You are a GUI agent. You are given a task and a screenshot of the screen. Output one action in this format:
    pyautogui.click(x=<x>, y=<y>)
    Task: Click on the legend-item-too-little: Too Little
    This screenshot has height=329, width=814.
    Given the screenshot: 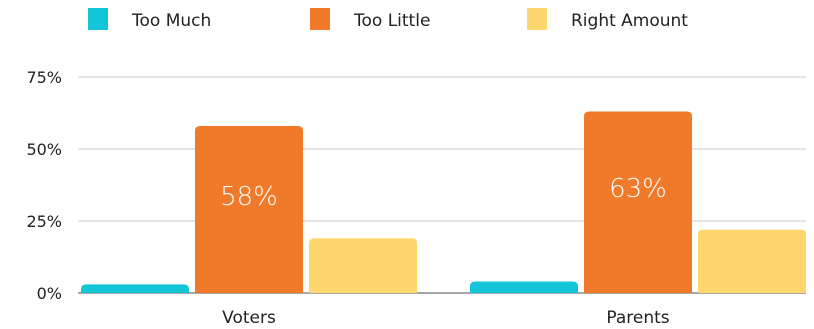 What is the action you would take?
    pyautogui.click(x=370, y=19)
    